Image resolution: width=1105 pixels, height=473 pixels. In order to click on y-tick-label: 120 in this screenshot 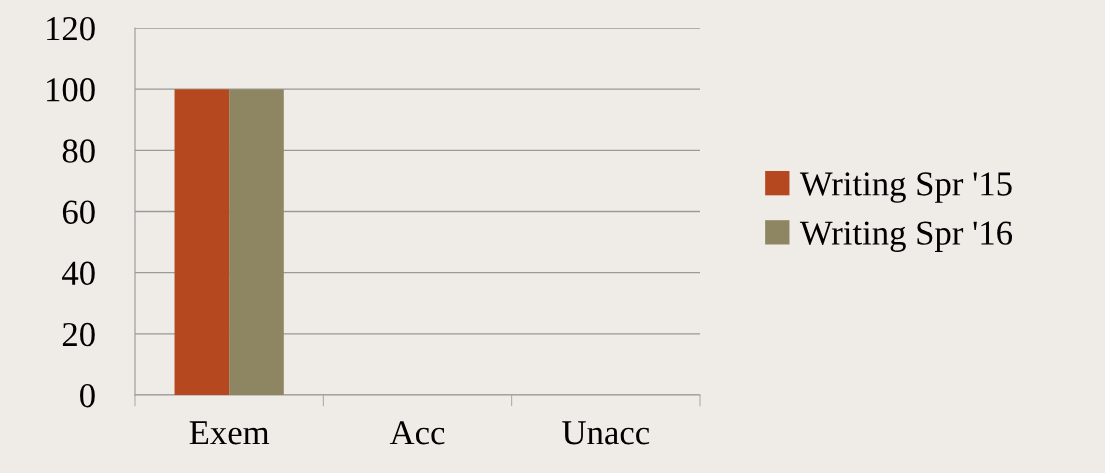, I will do `click(71, 28)`.